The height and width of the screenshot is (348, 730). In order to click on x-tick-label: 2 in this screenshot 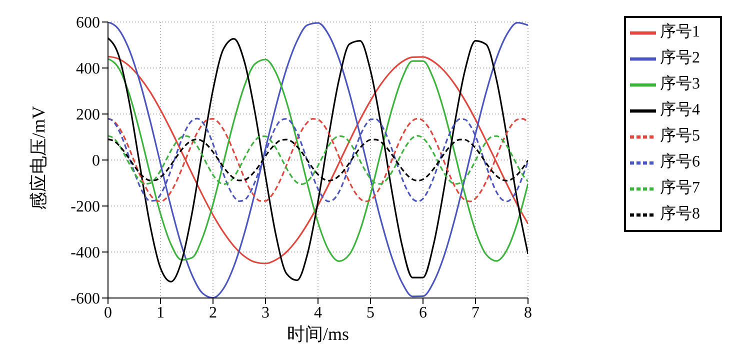, I will do `click(213, 313)`.